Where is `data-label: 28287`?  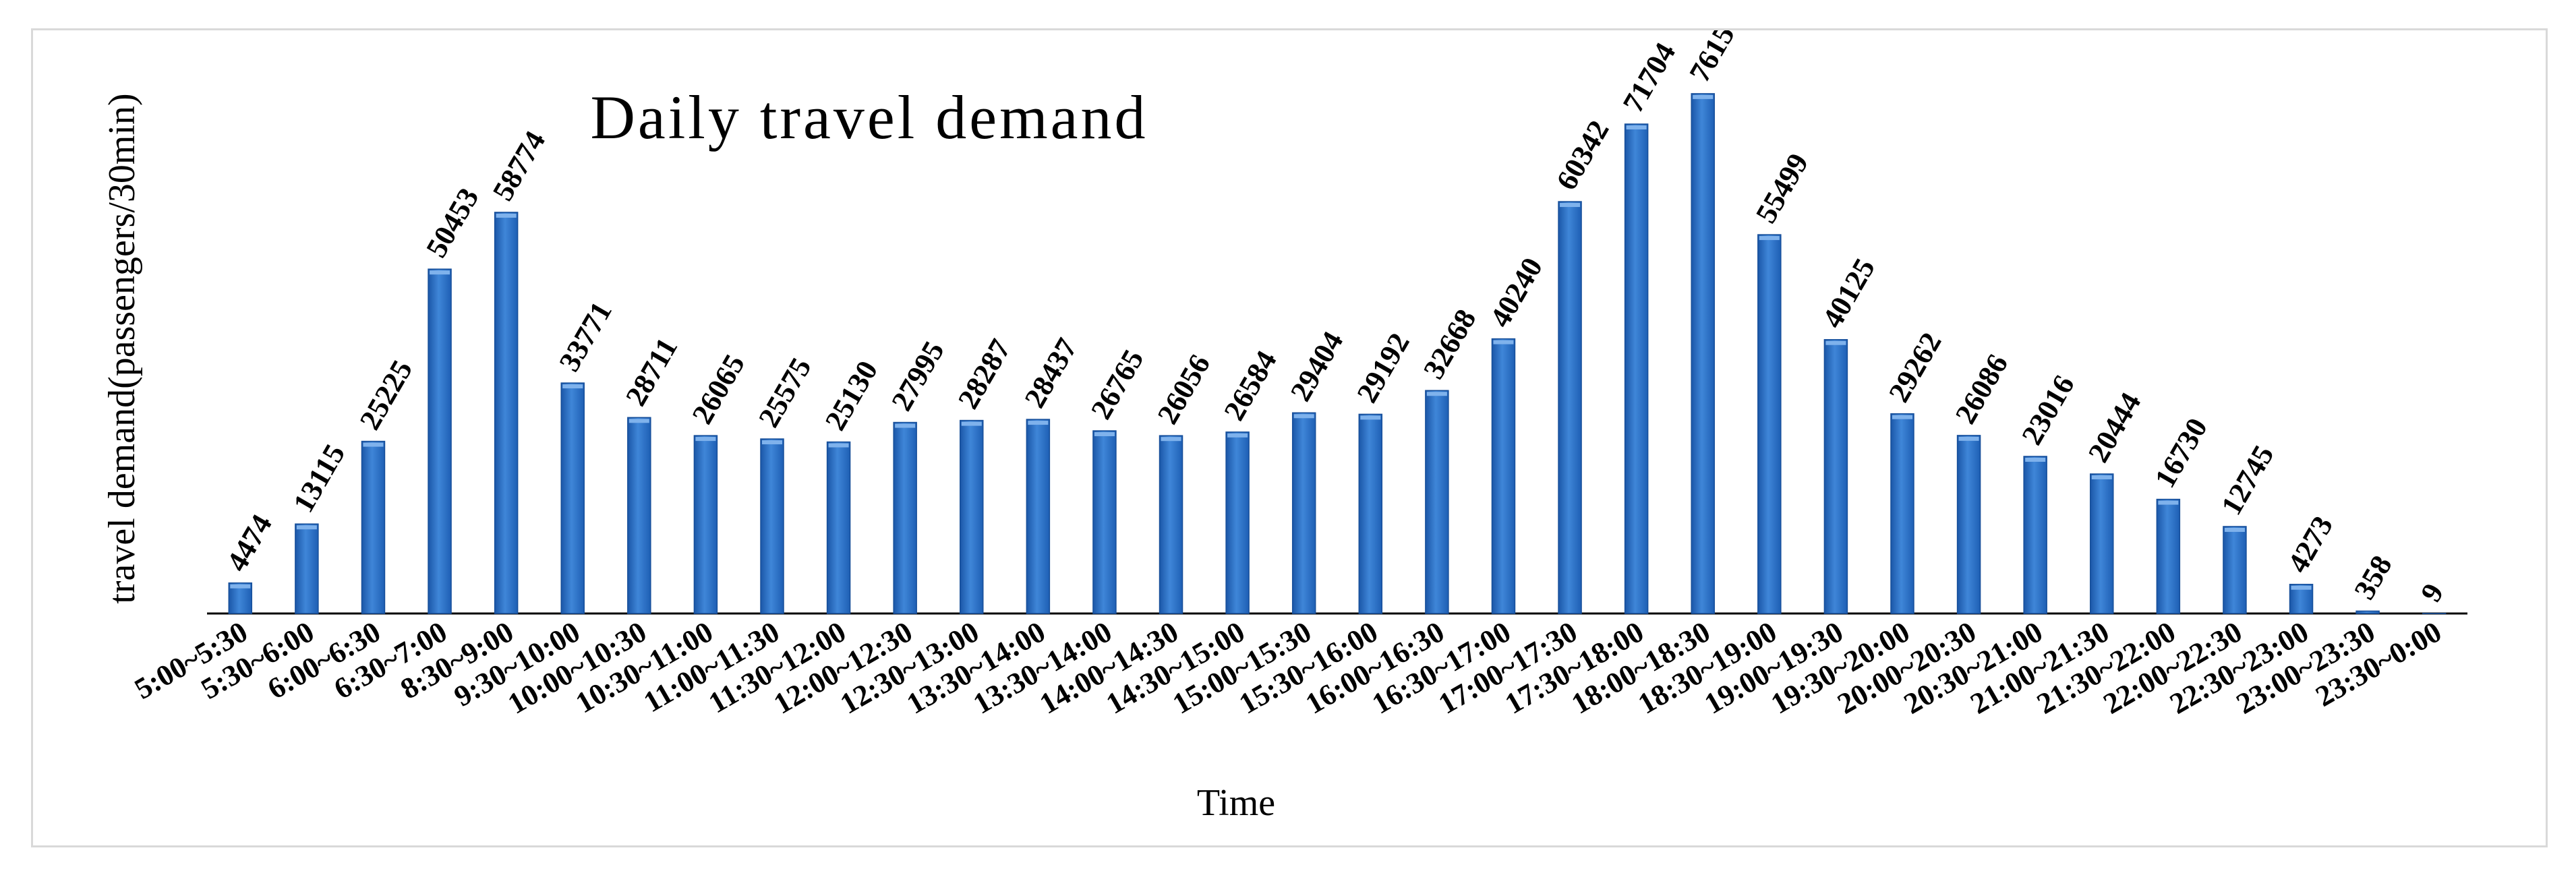 data-label: 28287 is located at coordinates (984, 375).